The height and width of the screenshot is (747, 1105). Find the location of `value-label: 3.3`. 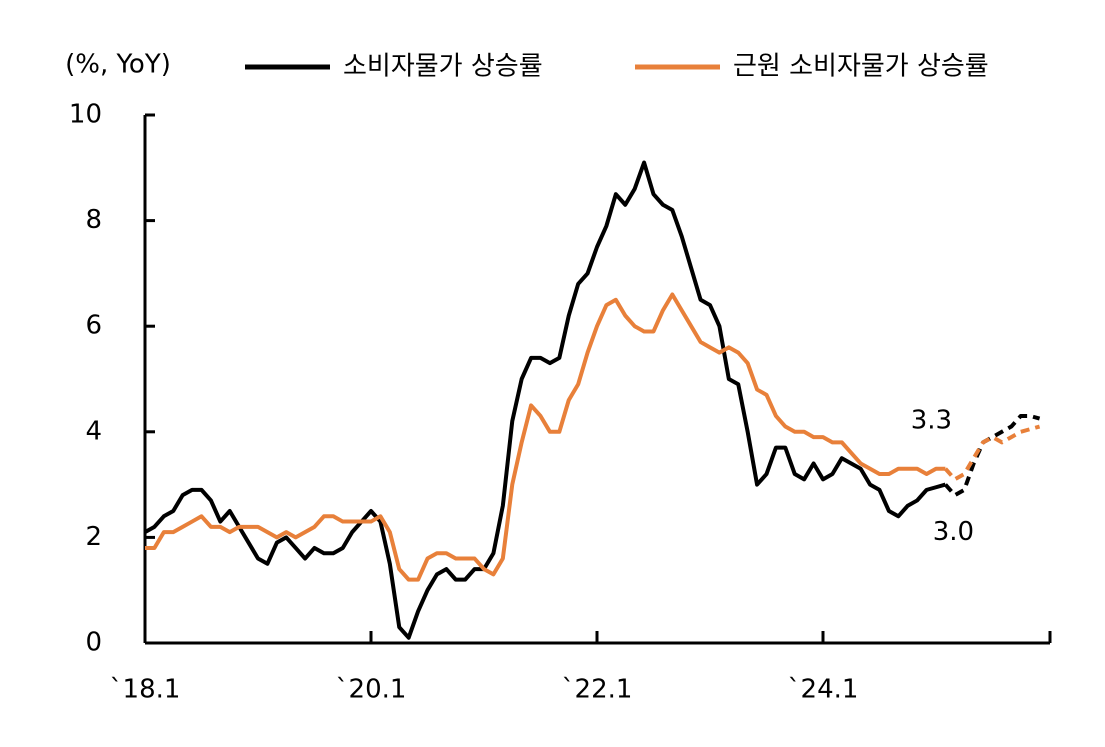

value-label: 3.3 is located at coordinates (931, 420).